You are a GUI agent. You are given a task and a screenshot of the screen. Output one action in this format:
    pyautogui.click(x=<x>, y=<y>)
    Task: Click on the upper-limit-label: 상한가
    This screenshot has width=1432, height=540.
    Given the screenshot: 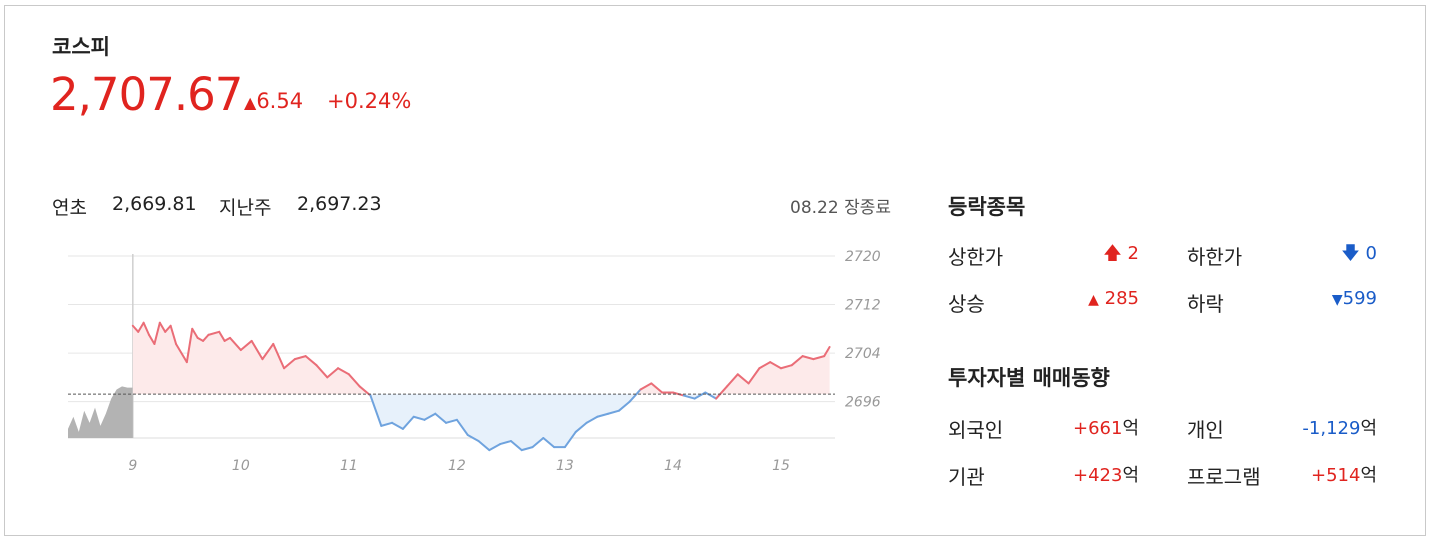 What is the action you would take?
    pyautogui.click(x=976, y=257)
    